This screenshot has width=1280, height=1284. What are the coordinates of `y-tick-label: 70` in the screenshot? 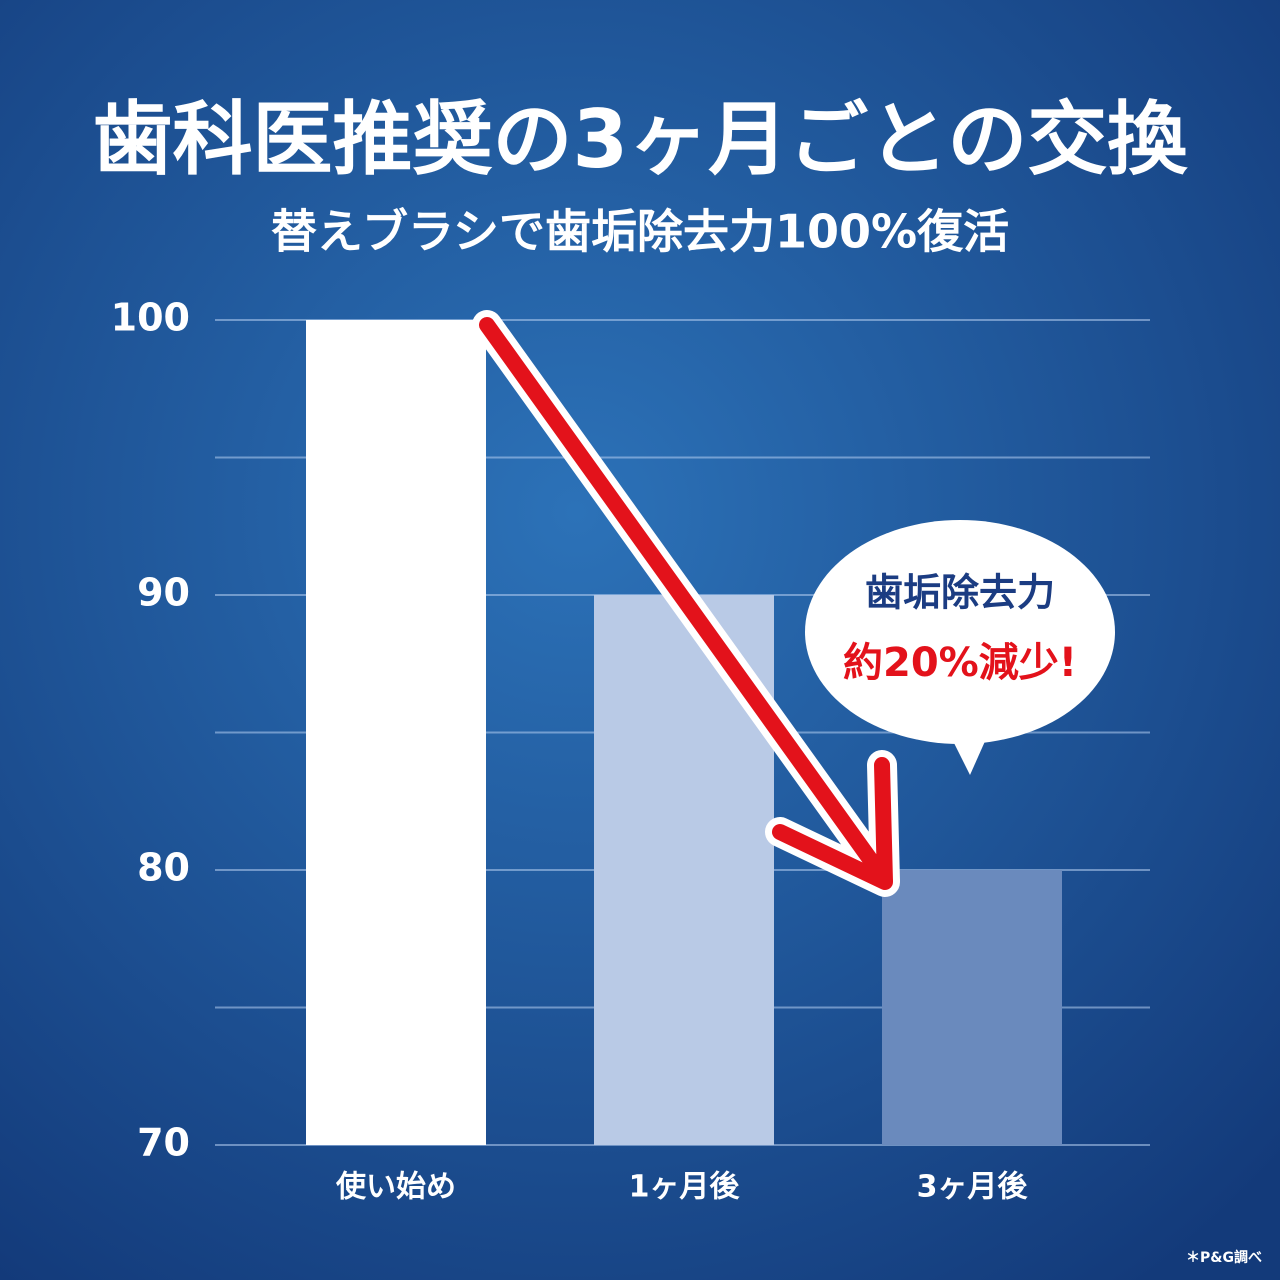 It's located at (163, 1143).